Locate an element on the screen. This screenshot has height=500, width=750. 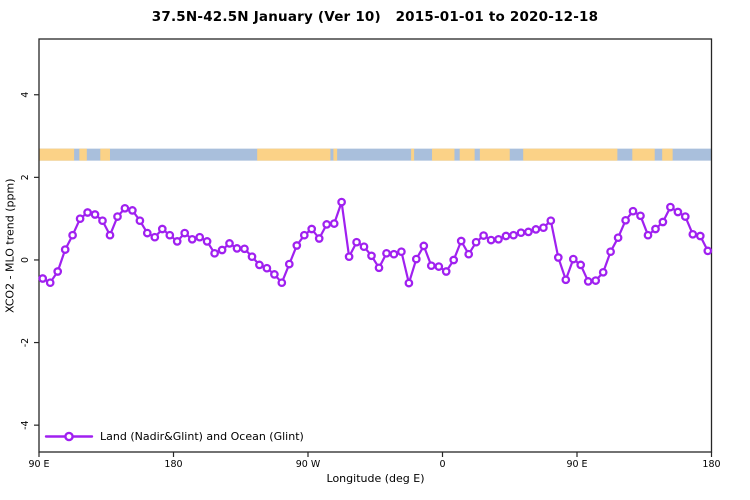
y-tick-label: 2 is located at coordinates (25, 177).